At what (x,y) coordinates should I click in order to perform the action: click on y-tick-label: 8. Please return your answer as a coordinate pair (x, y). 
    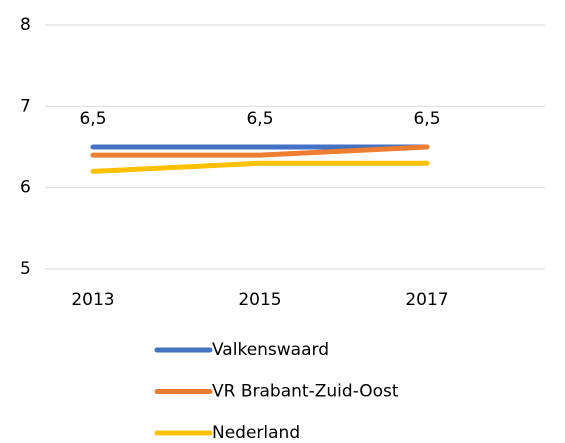
    Looking at the image, I should click on (25, 25).